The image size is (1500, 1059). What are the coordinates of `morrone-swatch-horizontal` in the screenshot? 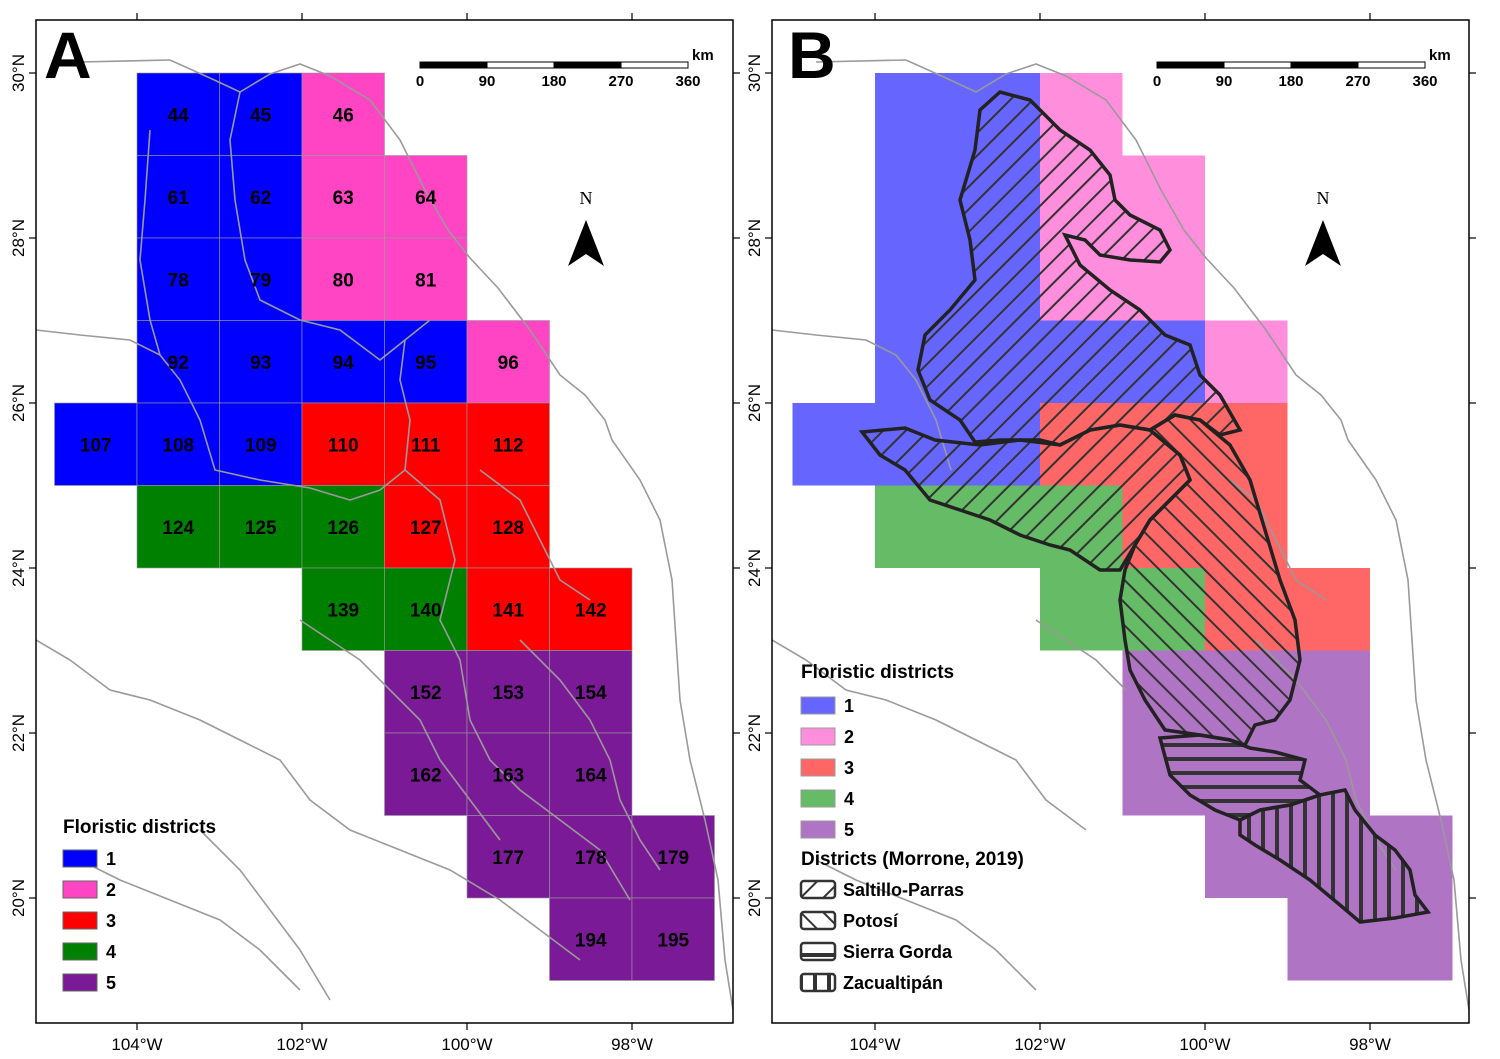 It's located at (818, 951).